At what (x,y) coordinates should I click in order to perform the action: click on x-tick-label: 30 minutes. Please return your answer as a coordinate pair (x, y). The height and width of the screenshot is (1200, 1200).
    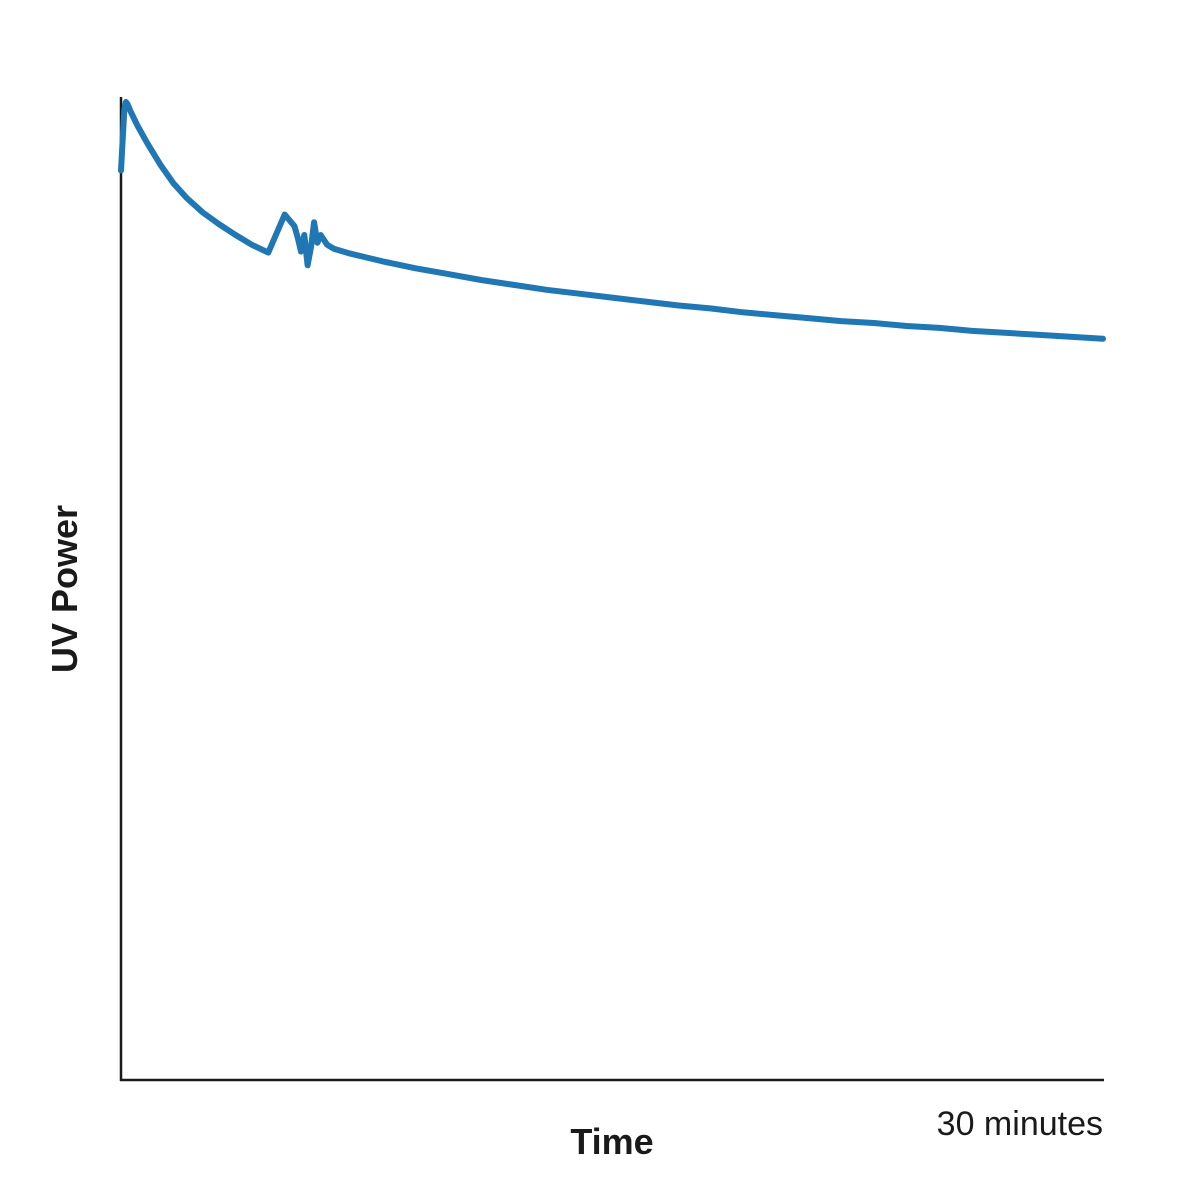
    Looking at the image, I should click on (1020, 1124).